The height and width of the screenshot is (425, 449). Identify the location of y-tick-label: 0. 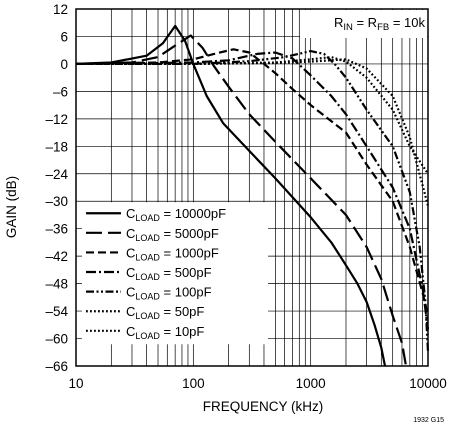
(64, 64).